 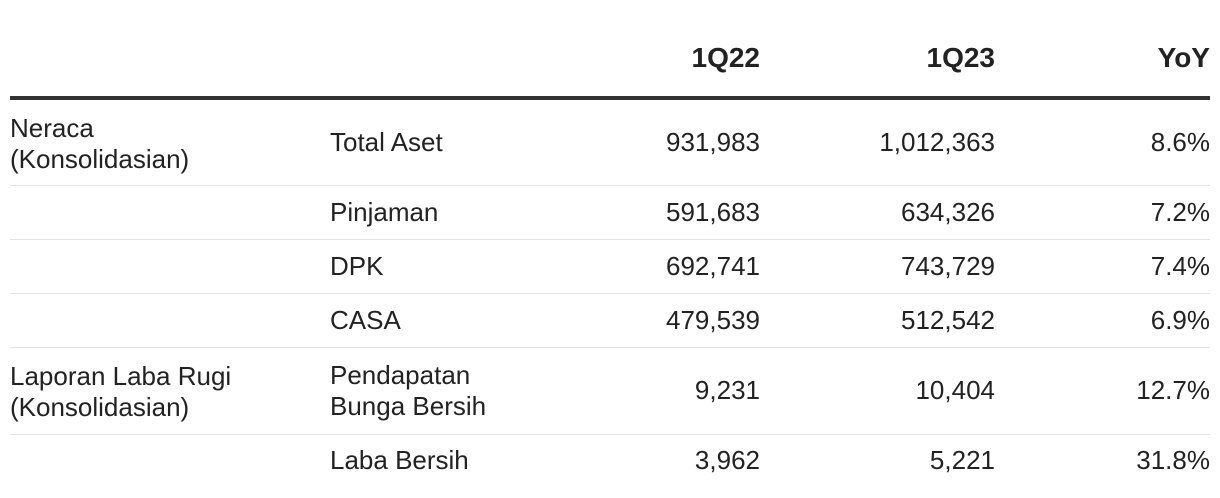 What do you see at coordinates (877, 142) in the screenshot?
I see `row-1q23-value: 1,012,363` at bounding box center [877, 142].